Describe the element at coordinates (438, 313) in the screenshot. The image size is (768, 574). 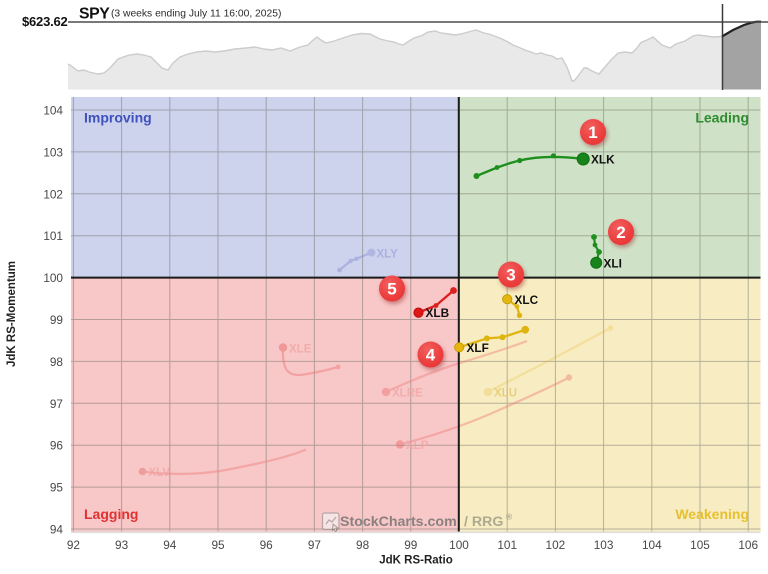
I see `svg-text: XLB` at that location.